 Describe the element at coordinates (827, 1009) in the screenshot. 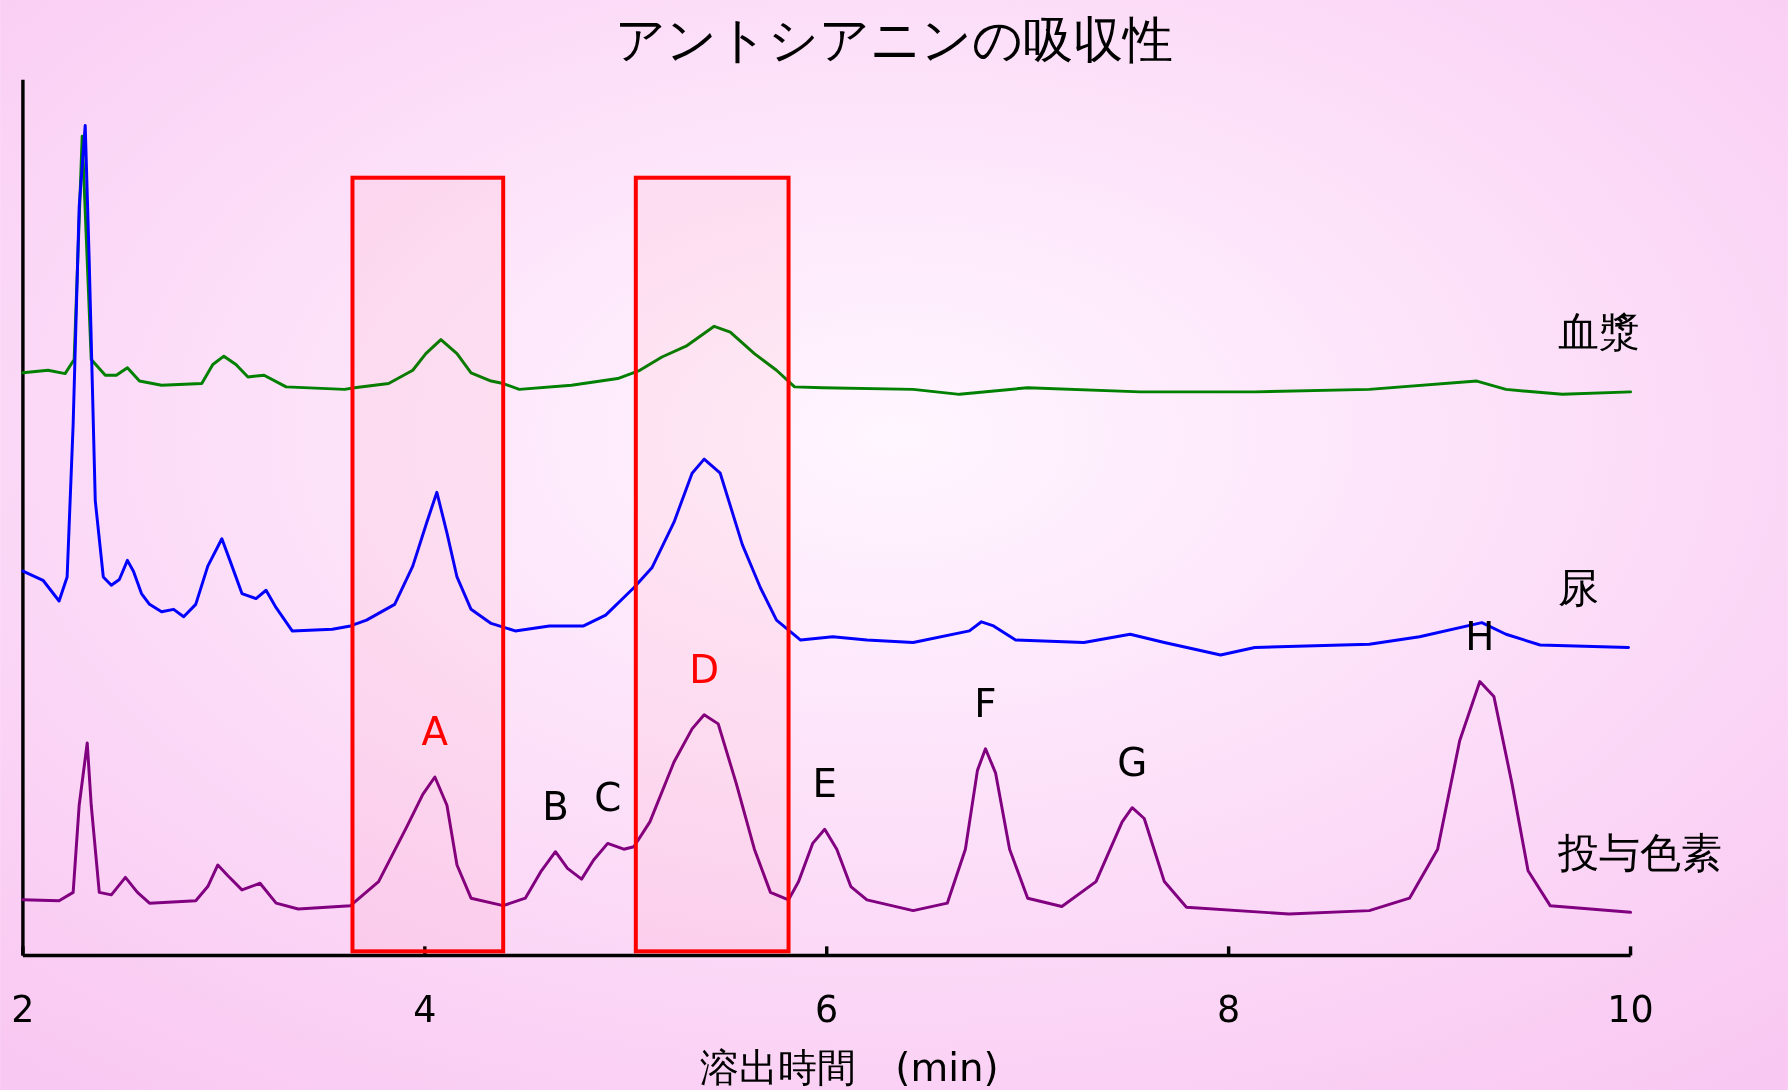

I see `x-tick-label: 6` at that location.